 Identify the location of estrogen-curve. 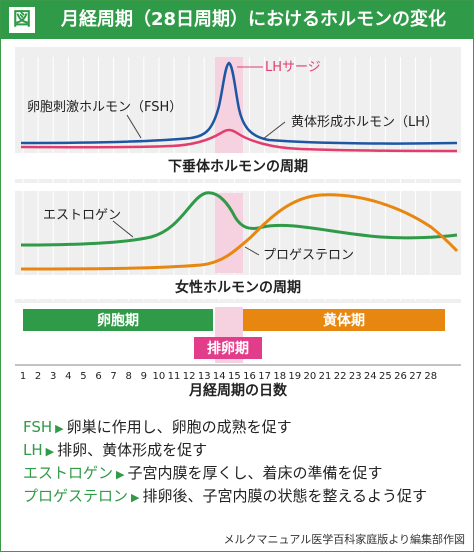
(239, 219).